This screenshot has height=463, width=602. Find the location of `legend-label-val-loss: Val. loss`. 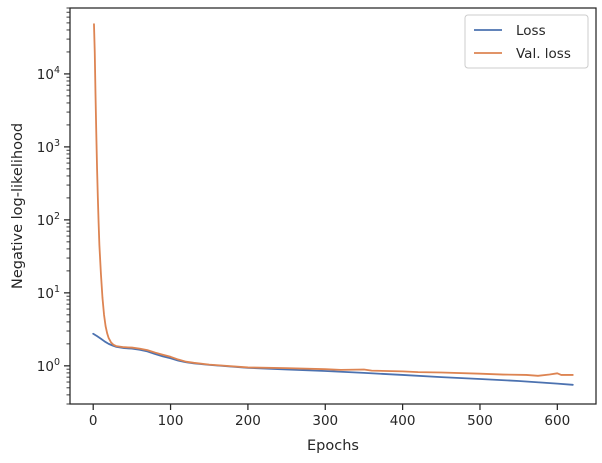

legend-label-val-loss: Val. loss is located at coordinates (543, 54).